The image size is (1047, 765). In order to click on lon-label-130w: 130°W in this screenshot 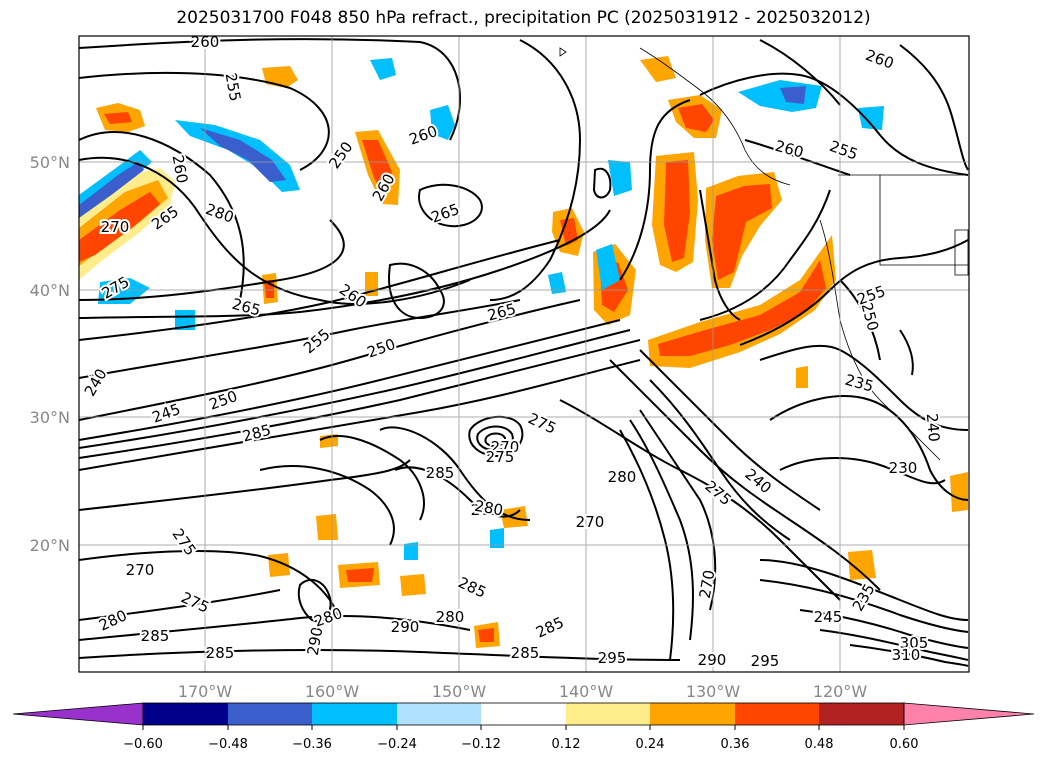, I will do `click(713, 691)`.